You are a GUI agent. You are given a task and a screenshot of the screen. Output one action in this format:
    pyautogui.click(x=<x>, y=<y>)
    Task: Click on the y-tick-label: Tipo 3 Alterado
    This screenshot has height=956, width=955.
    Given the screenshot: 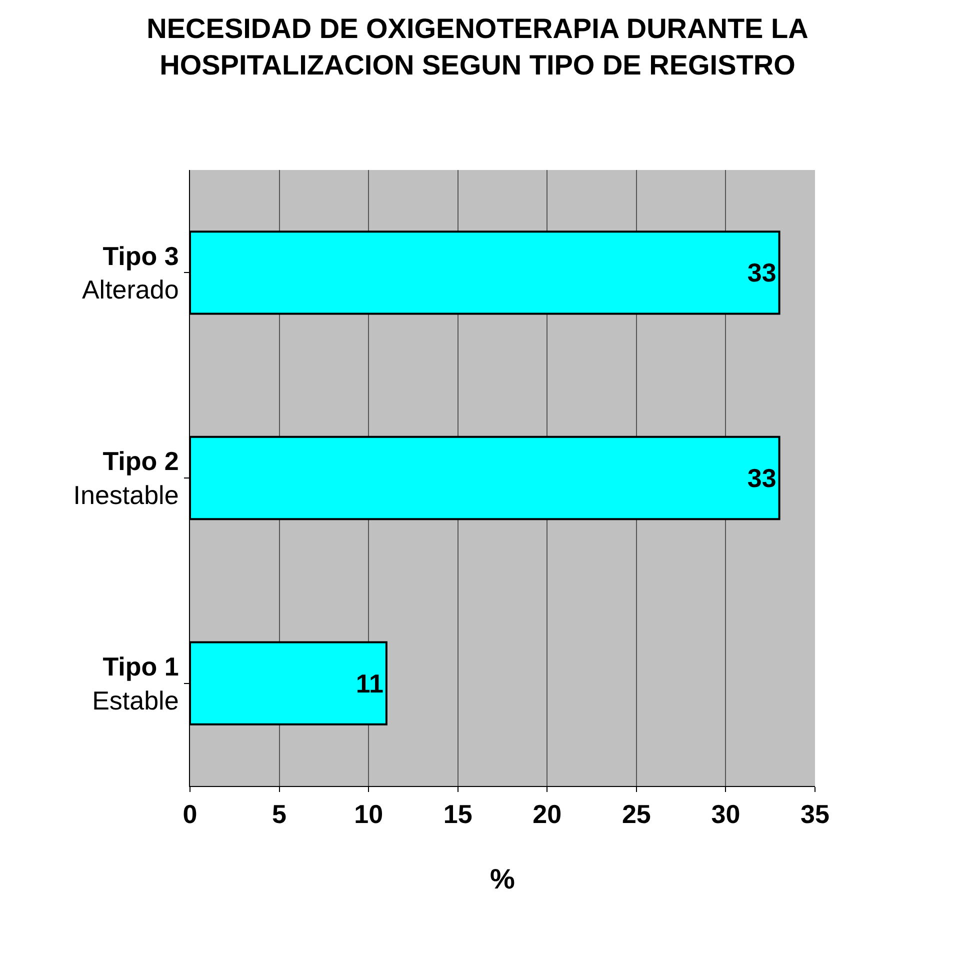 What is the action you would take?
    pyautogui.click(x=130, y=272)
    